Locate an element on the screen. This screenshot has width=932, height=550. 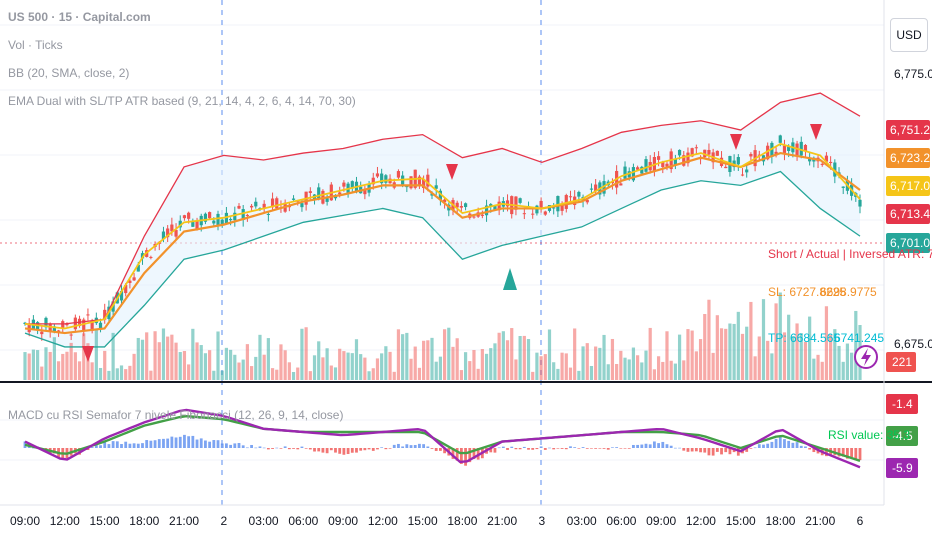
macd-pane is located at coordinates (442, 438).